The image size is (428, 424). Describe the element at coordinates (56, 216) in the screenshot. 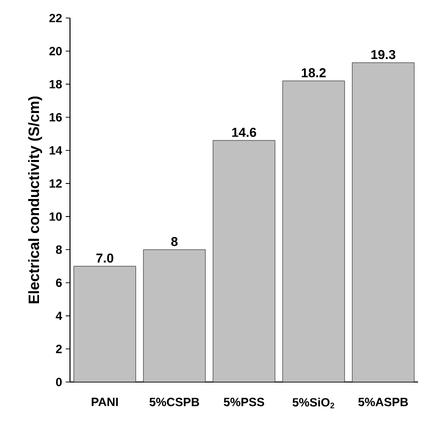

I see `y-tick-label: 10` at that location.